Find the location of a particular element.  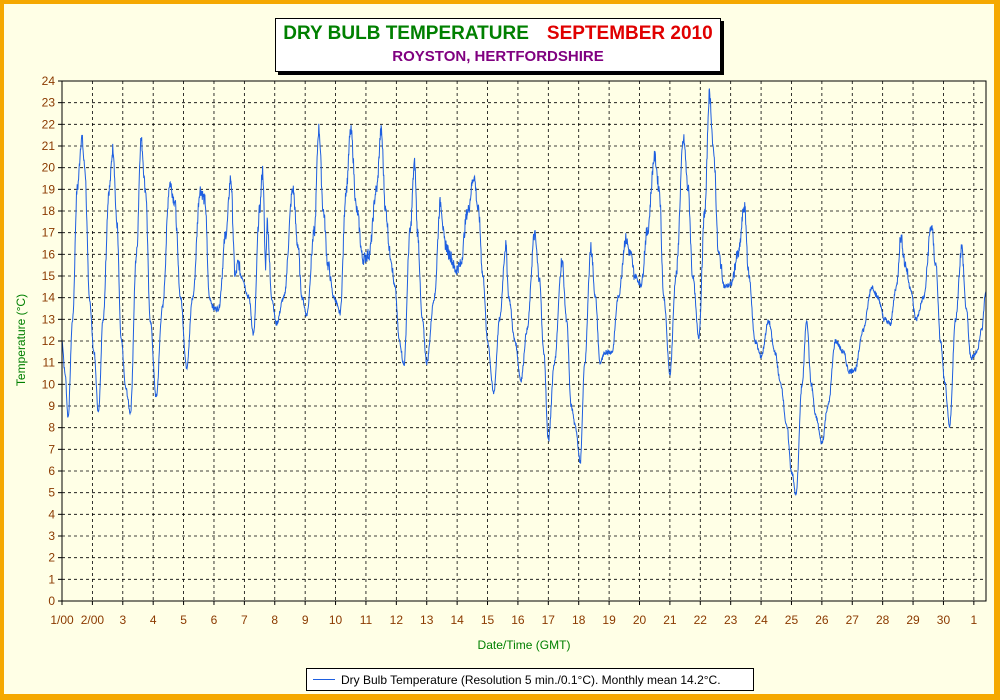

y-tick-label: 14 is located at coordinates (49, 298).